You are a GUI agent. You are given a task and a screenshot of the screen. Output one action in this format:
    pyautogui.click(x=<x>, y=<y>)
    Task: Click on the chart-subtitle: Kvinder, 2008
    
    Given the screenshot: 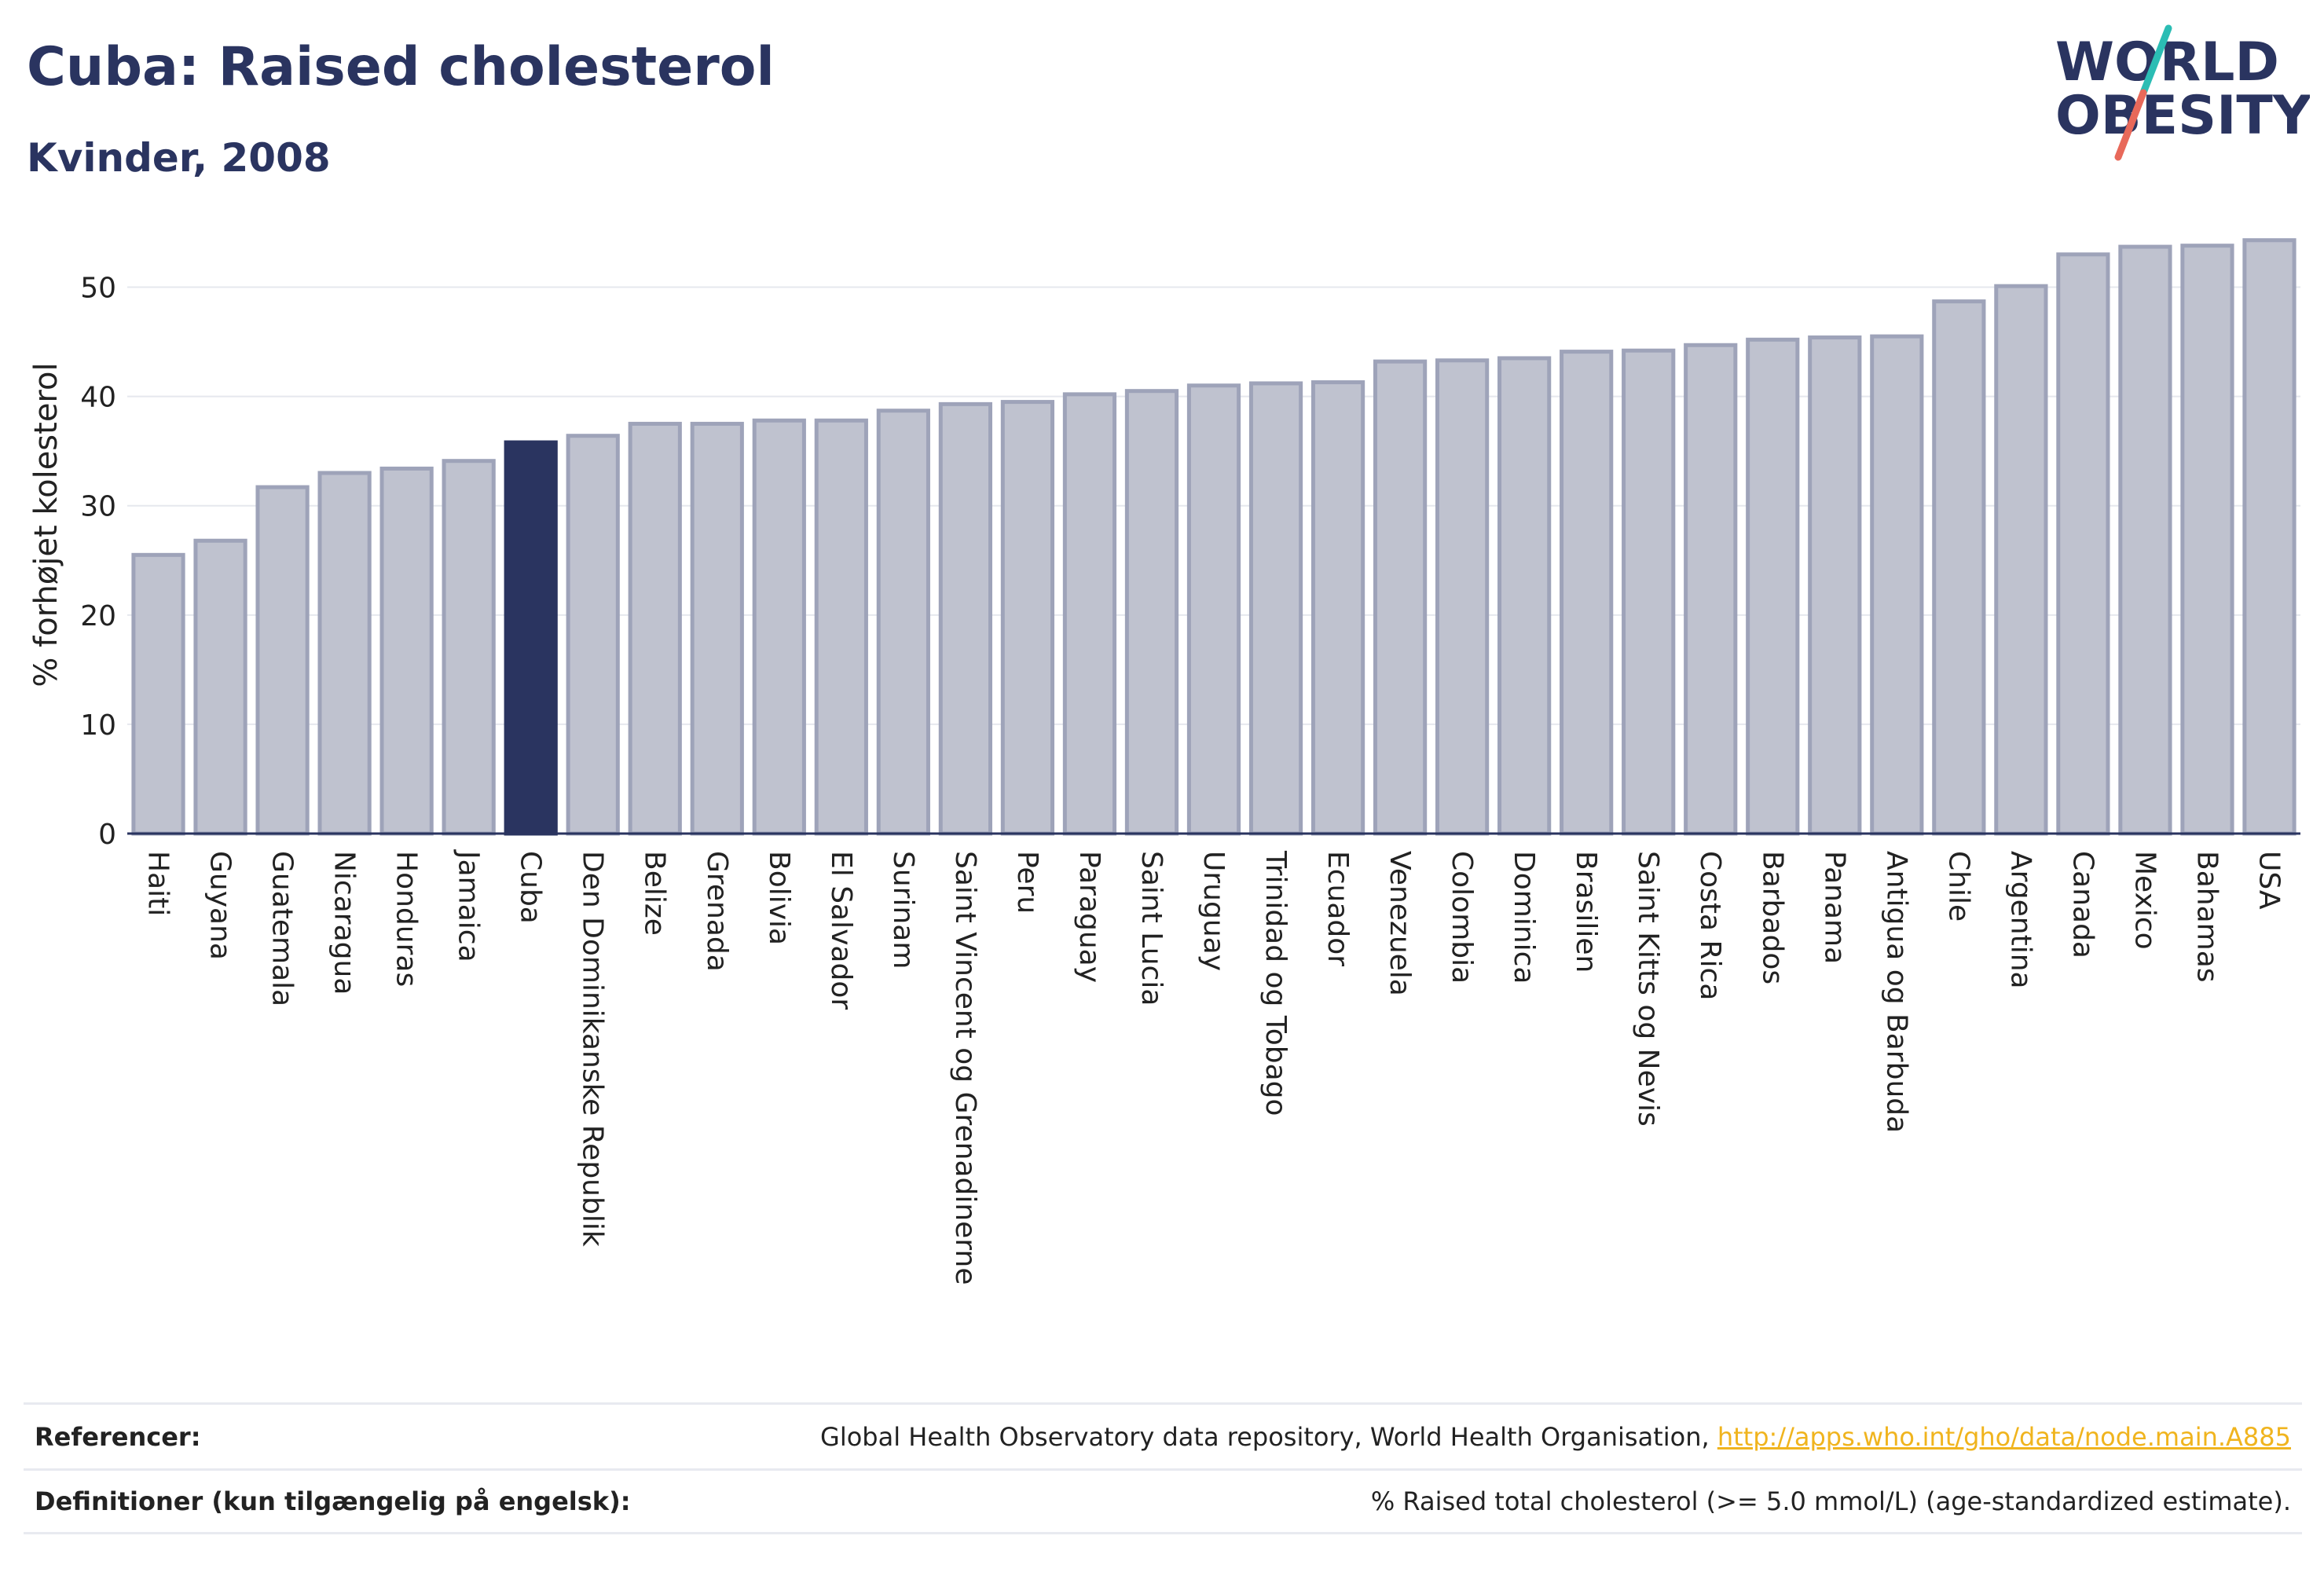 What is the action you would take?
    pyautogui.click(x=179, y=158)
    